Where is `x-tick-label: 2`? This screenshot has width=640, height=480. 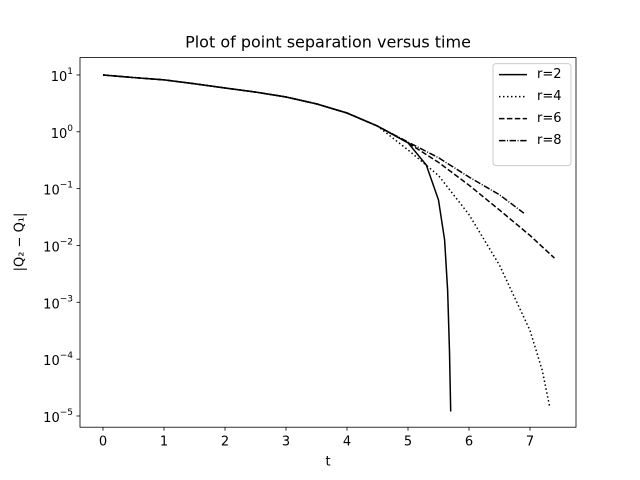 x-tick-label: 2 is located at coordinates (225, 442).